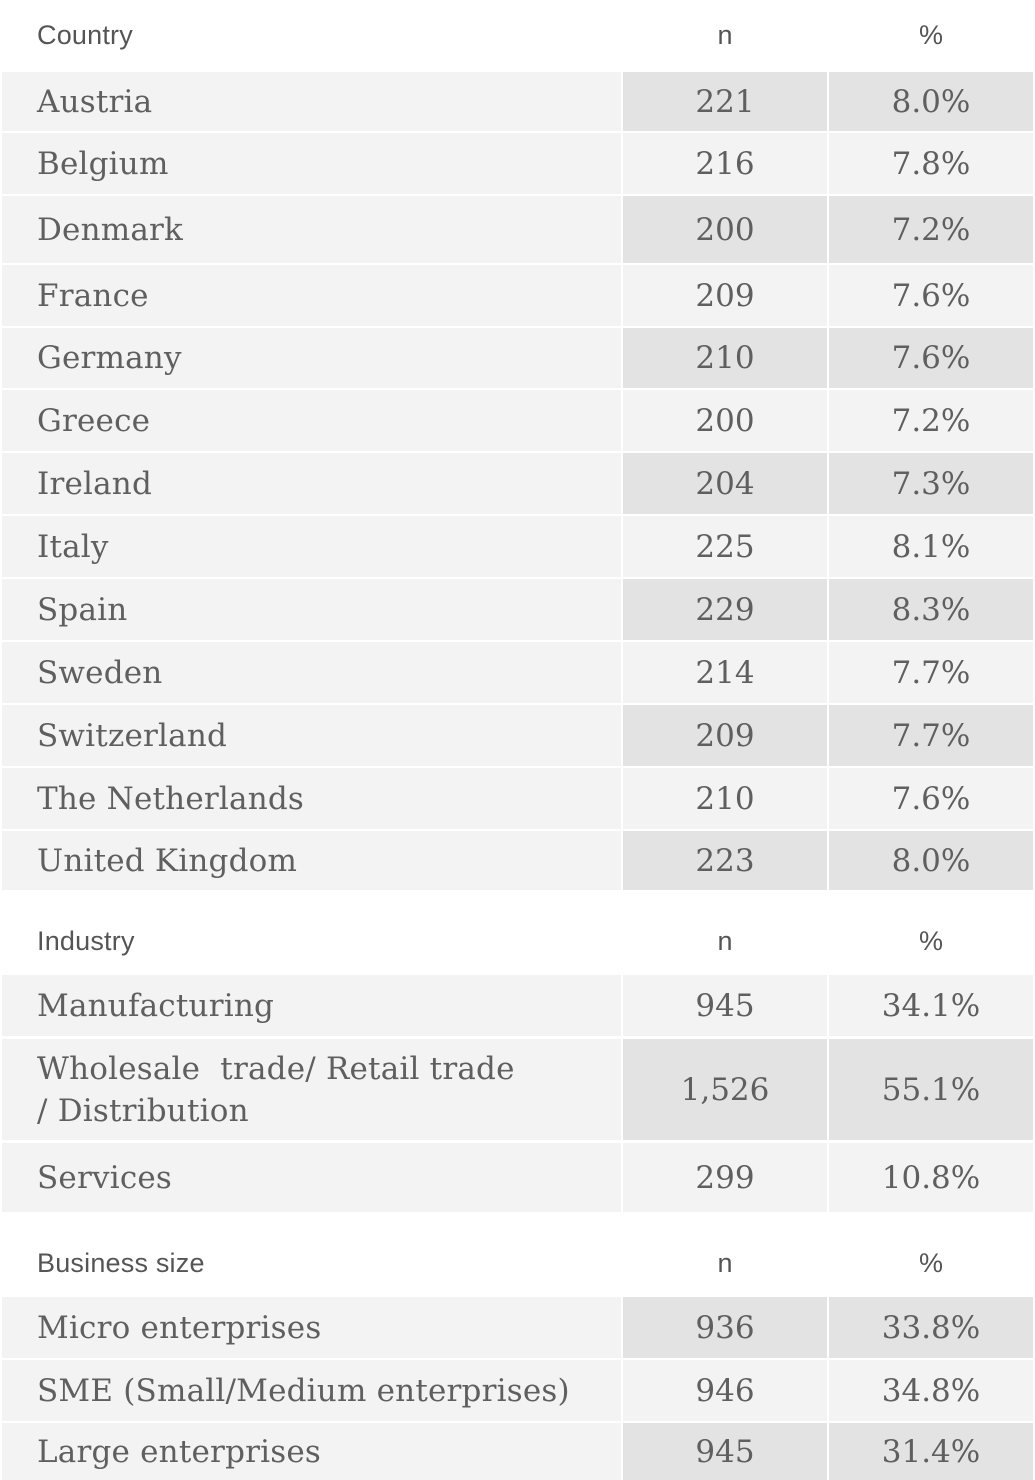  I want to click on business-size-header-n: n, so click(725, 1263).